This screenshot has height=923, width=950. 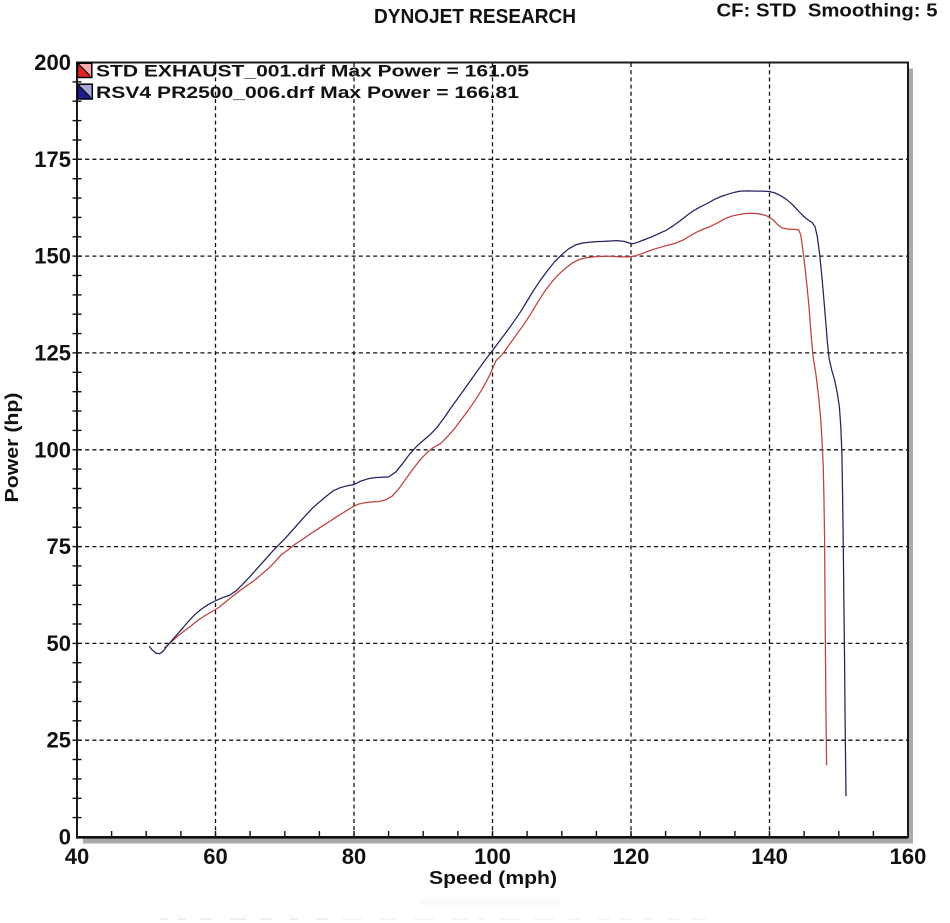 What do you see at coordinates (52, 62) in the screenshot?
I see `svg-text: 200` at bounding box center [52, 62].